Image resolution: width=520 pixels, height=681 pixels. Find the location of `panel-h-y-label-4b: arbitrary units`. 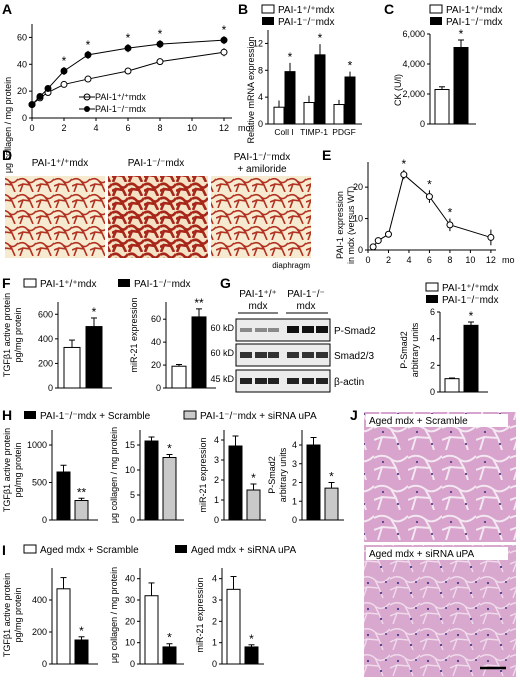

panel-h-y-label-4b: arbitrary units is located at coordinates (283, 474).